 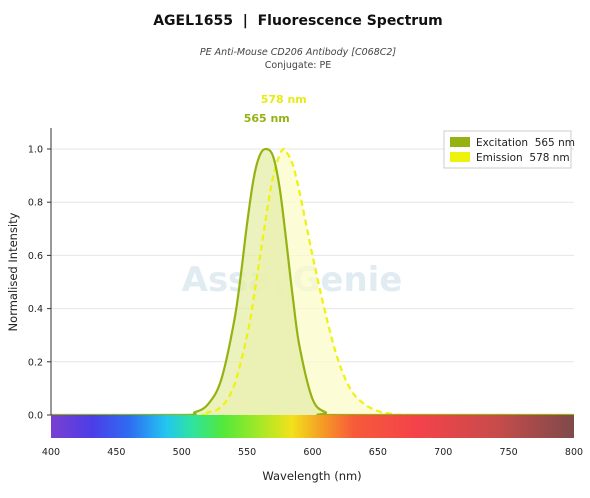 What do you see at coordinates (312, 452) in the screenshot?
I see `x-tick-label: 600` at bounding box center [312, 452].